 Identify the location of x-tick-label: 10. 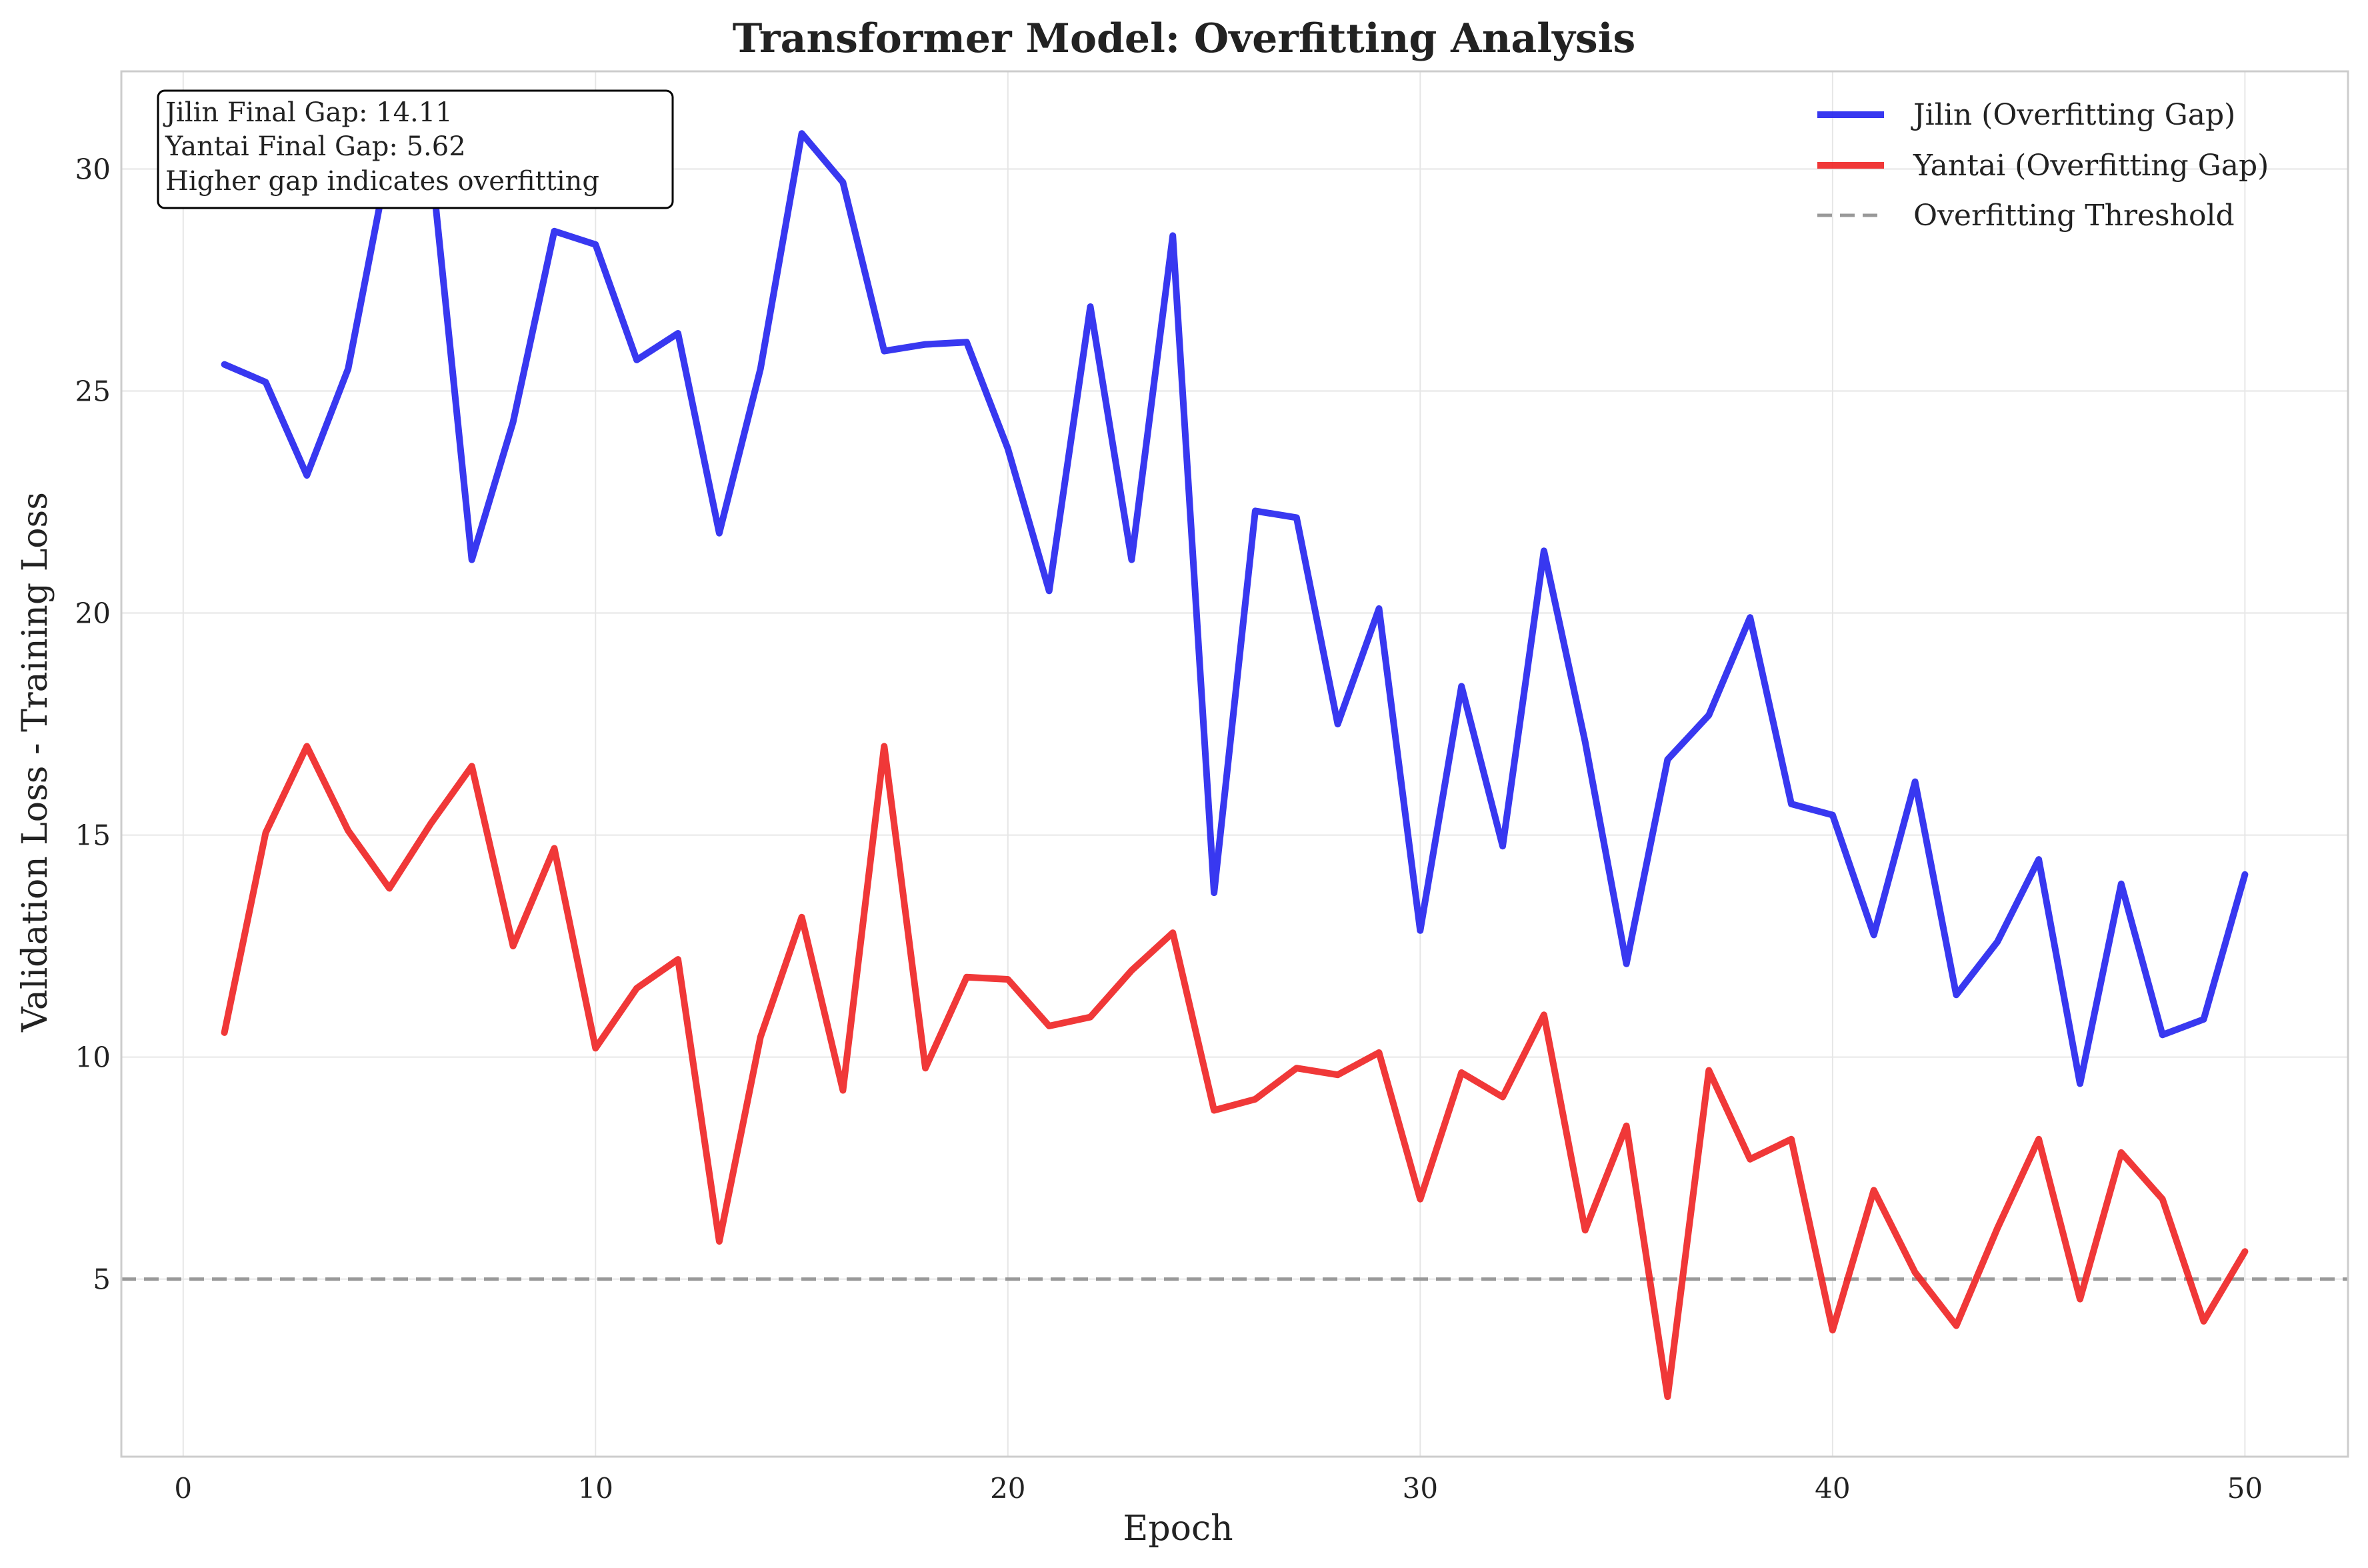
(595, 1488).